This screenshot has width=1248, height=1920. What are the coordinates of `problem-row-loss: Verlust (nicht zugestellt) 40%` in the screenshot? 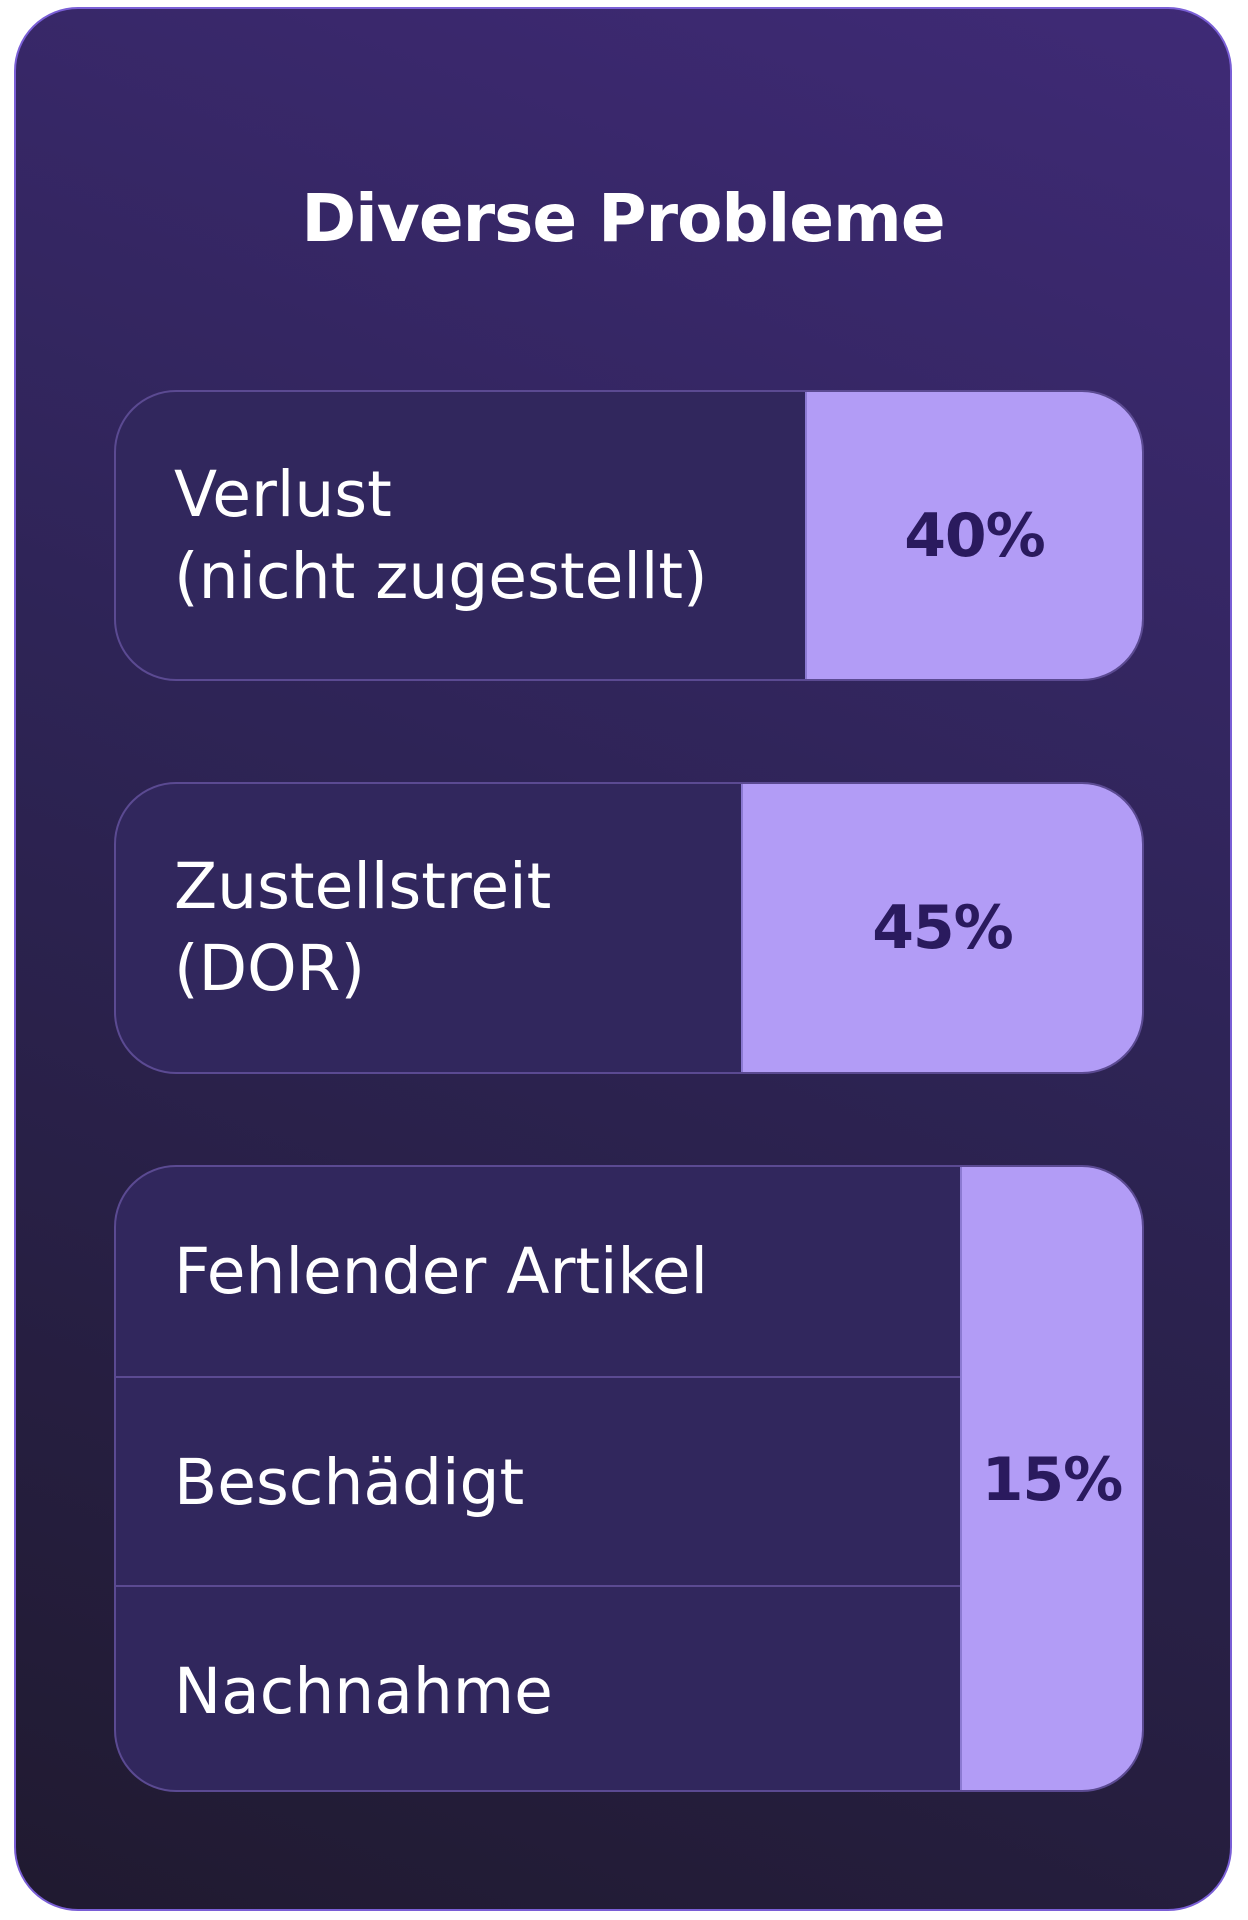 It's located at (629, 535).